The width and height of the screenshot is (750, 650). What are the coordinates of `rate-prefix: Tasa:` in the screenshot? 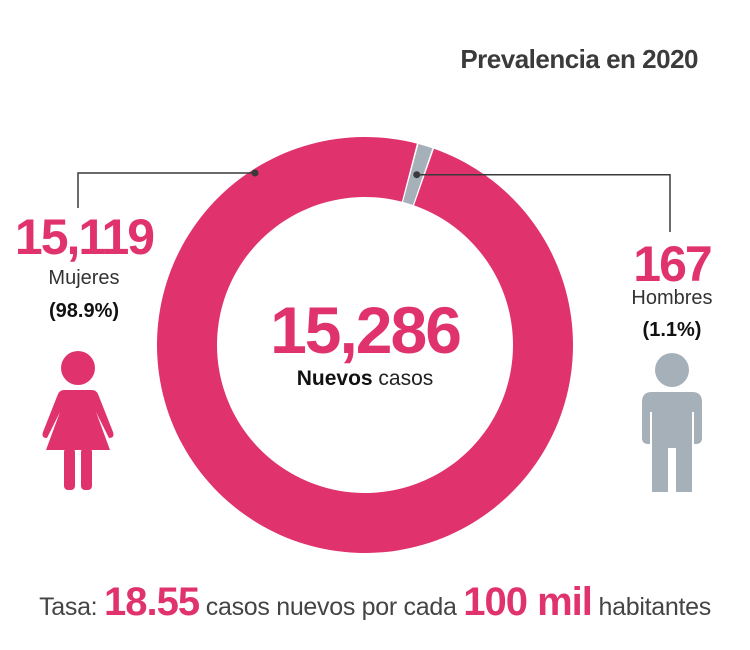 It's located at (68, 607).